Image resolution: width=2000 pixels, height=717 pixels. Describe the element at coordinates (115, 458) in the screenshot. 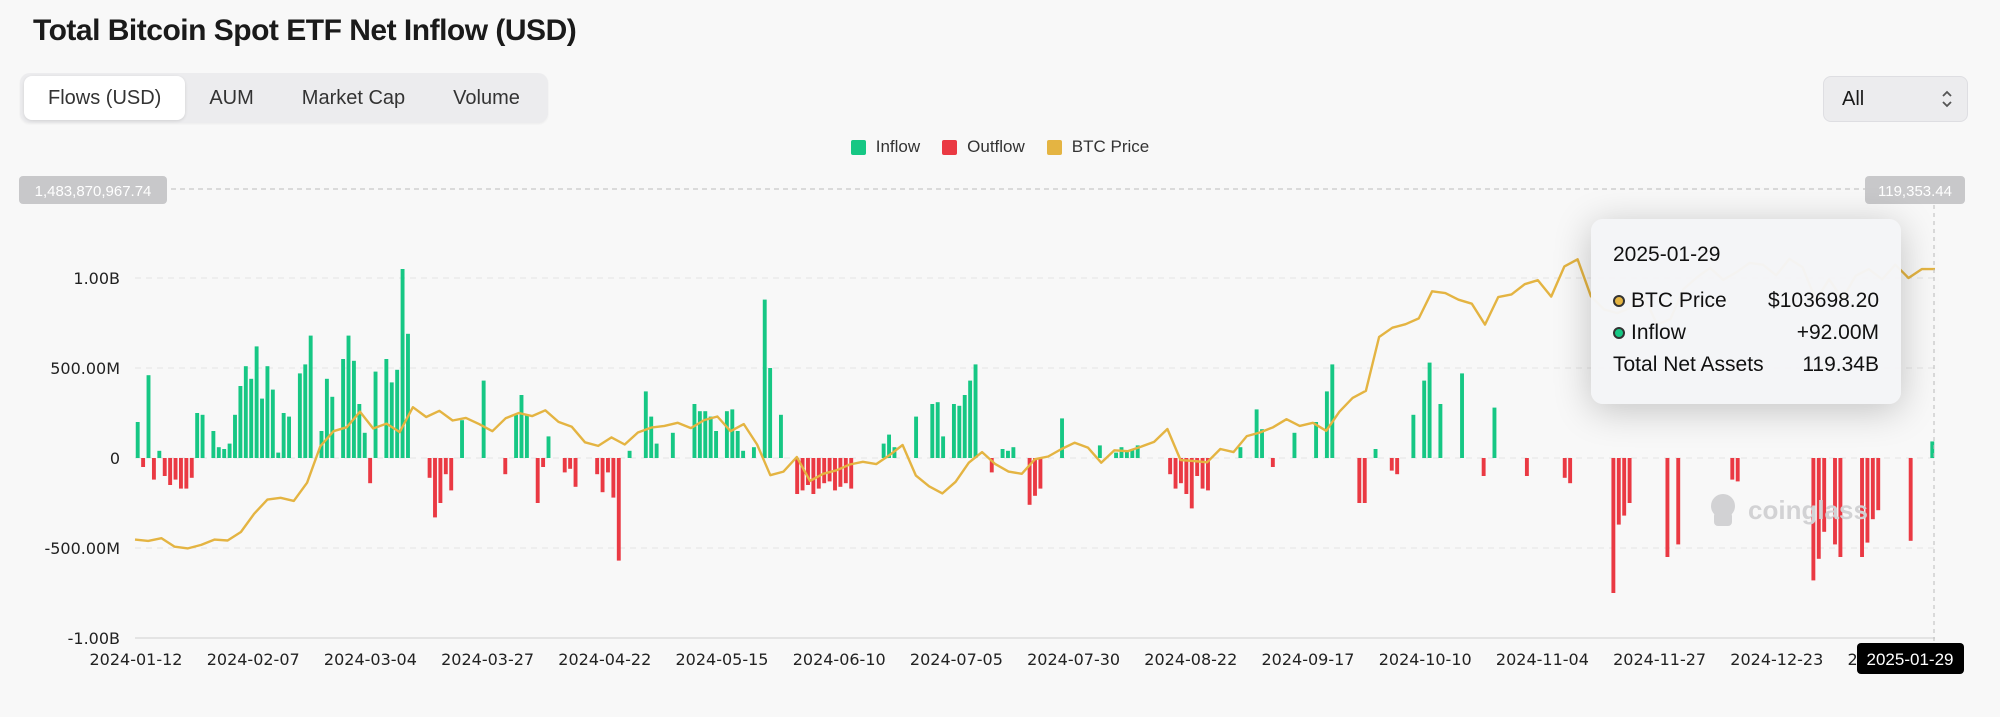

I see `y-tick-label: 0` at that location.